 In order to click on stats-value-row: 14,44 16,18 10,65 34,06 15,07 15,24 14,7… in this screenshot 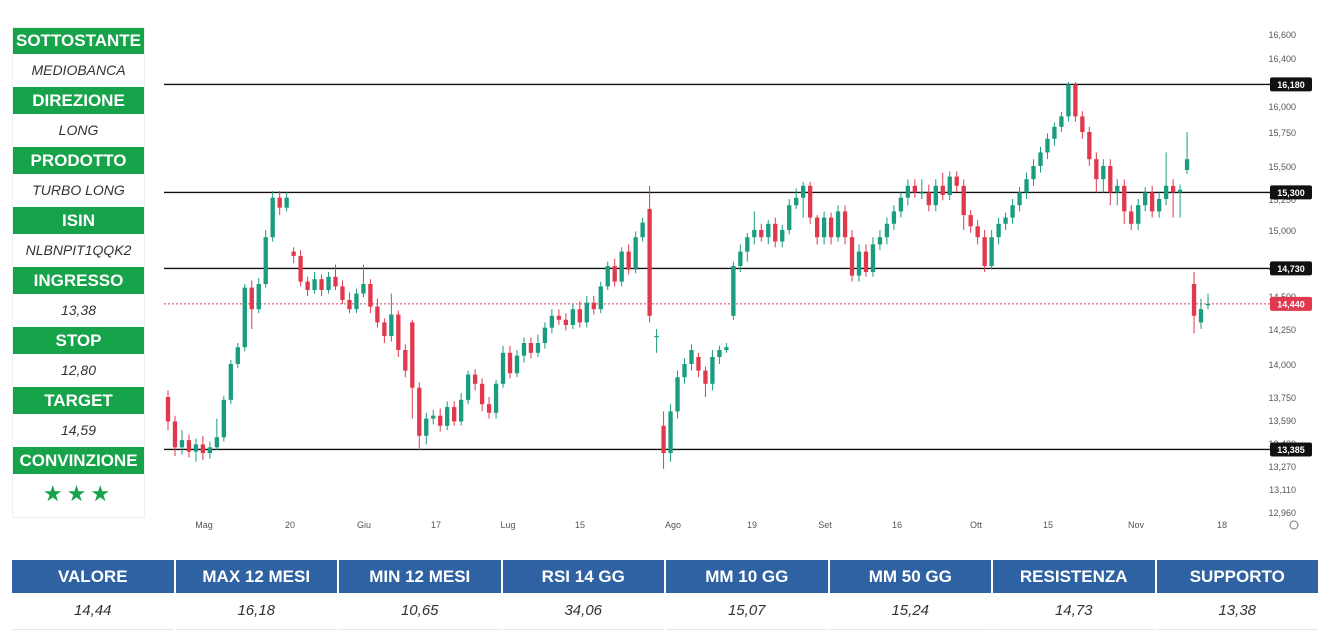, I will do `click(665, 611)`.